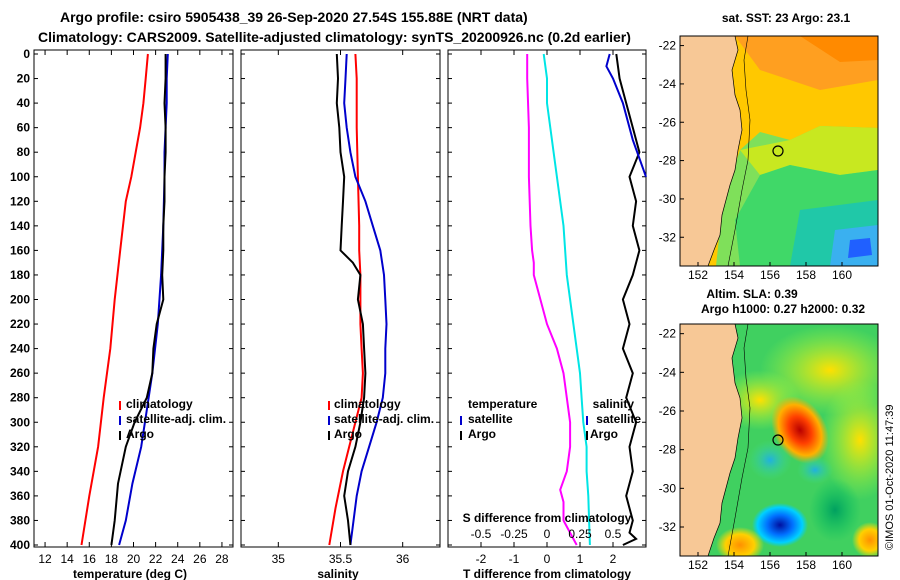 This screenshot has width=900, height=580. What do you see at coordinates (580, 534) in the screenshot?
I see `s-diff-tick-label: 0.25` at bounding box center [580, 534].